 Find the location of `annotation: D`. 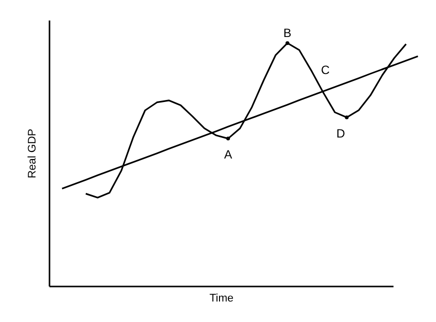

annotation: D is located at coordinates (341, 133).